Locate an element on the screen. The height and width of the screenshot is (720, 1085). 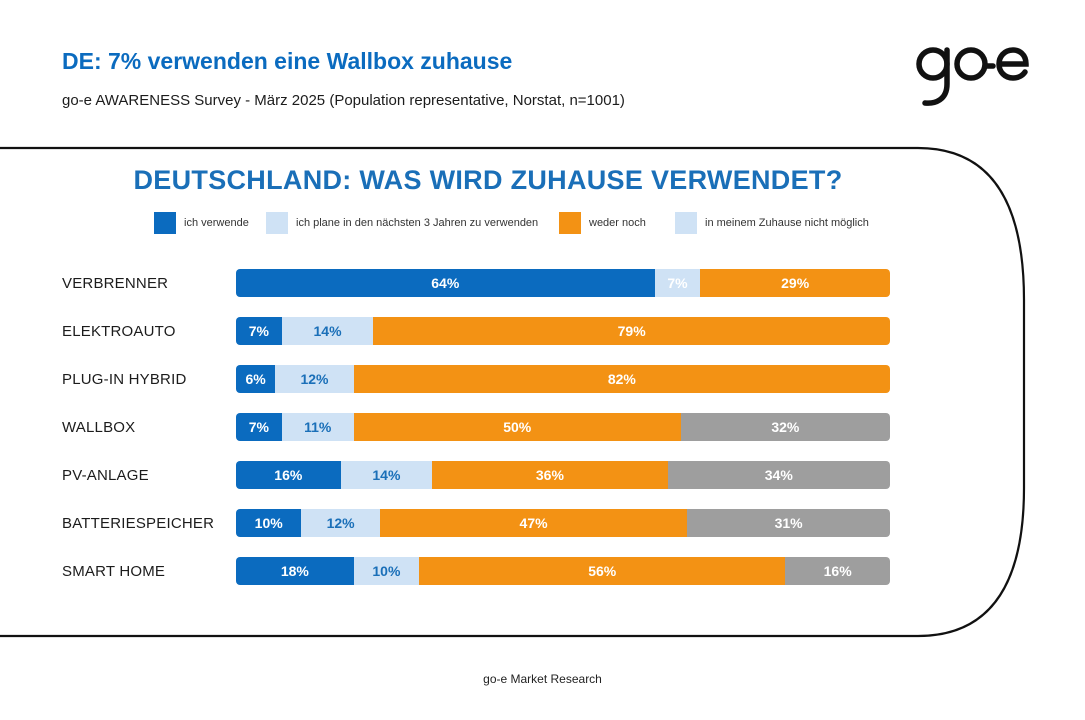
data-label: 64% is located at coordinates (445, 283).